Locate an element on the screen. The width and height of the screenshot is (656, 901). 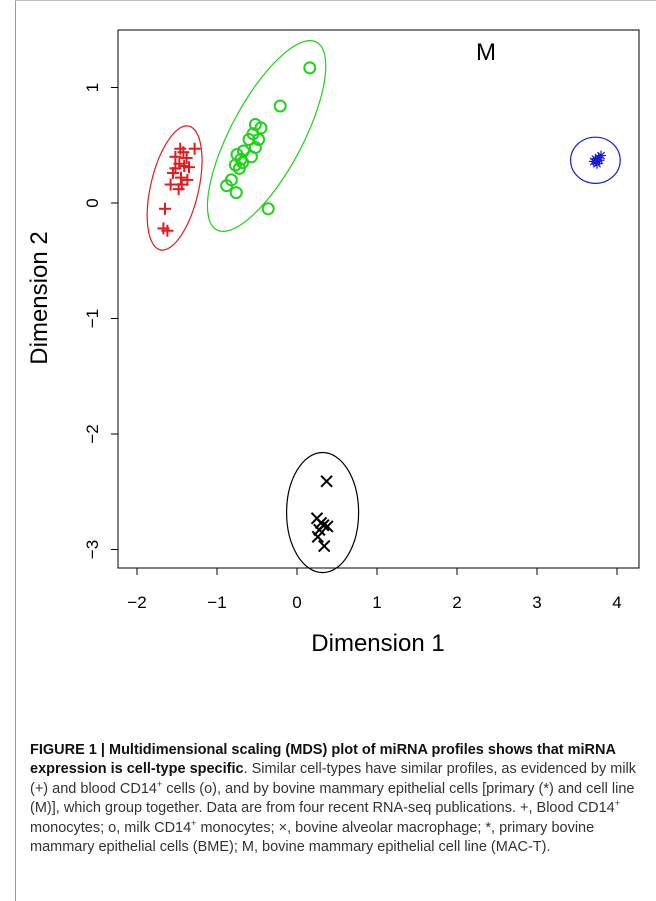
x-tick-label: 2 is located at coordinates (456, 602).